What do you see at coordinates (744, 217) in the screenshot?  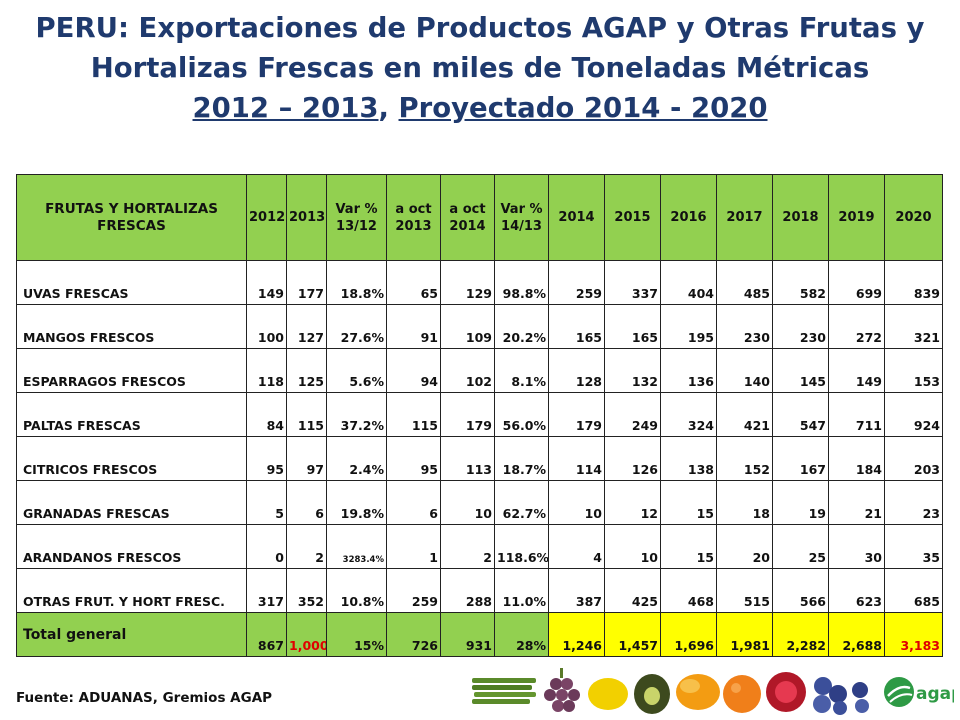 I see `column-header: 2017` at bounding box center [744, 217].